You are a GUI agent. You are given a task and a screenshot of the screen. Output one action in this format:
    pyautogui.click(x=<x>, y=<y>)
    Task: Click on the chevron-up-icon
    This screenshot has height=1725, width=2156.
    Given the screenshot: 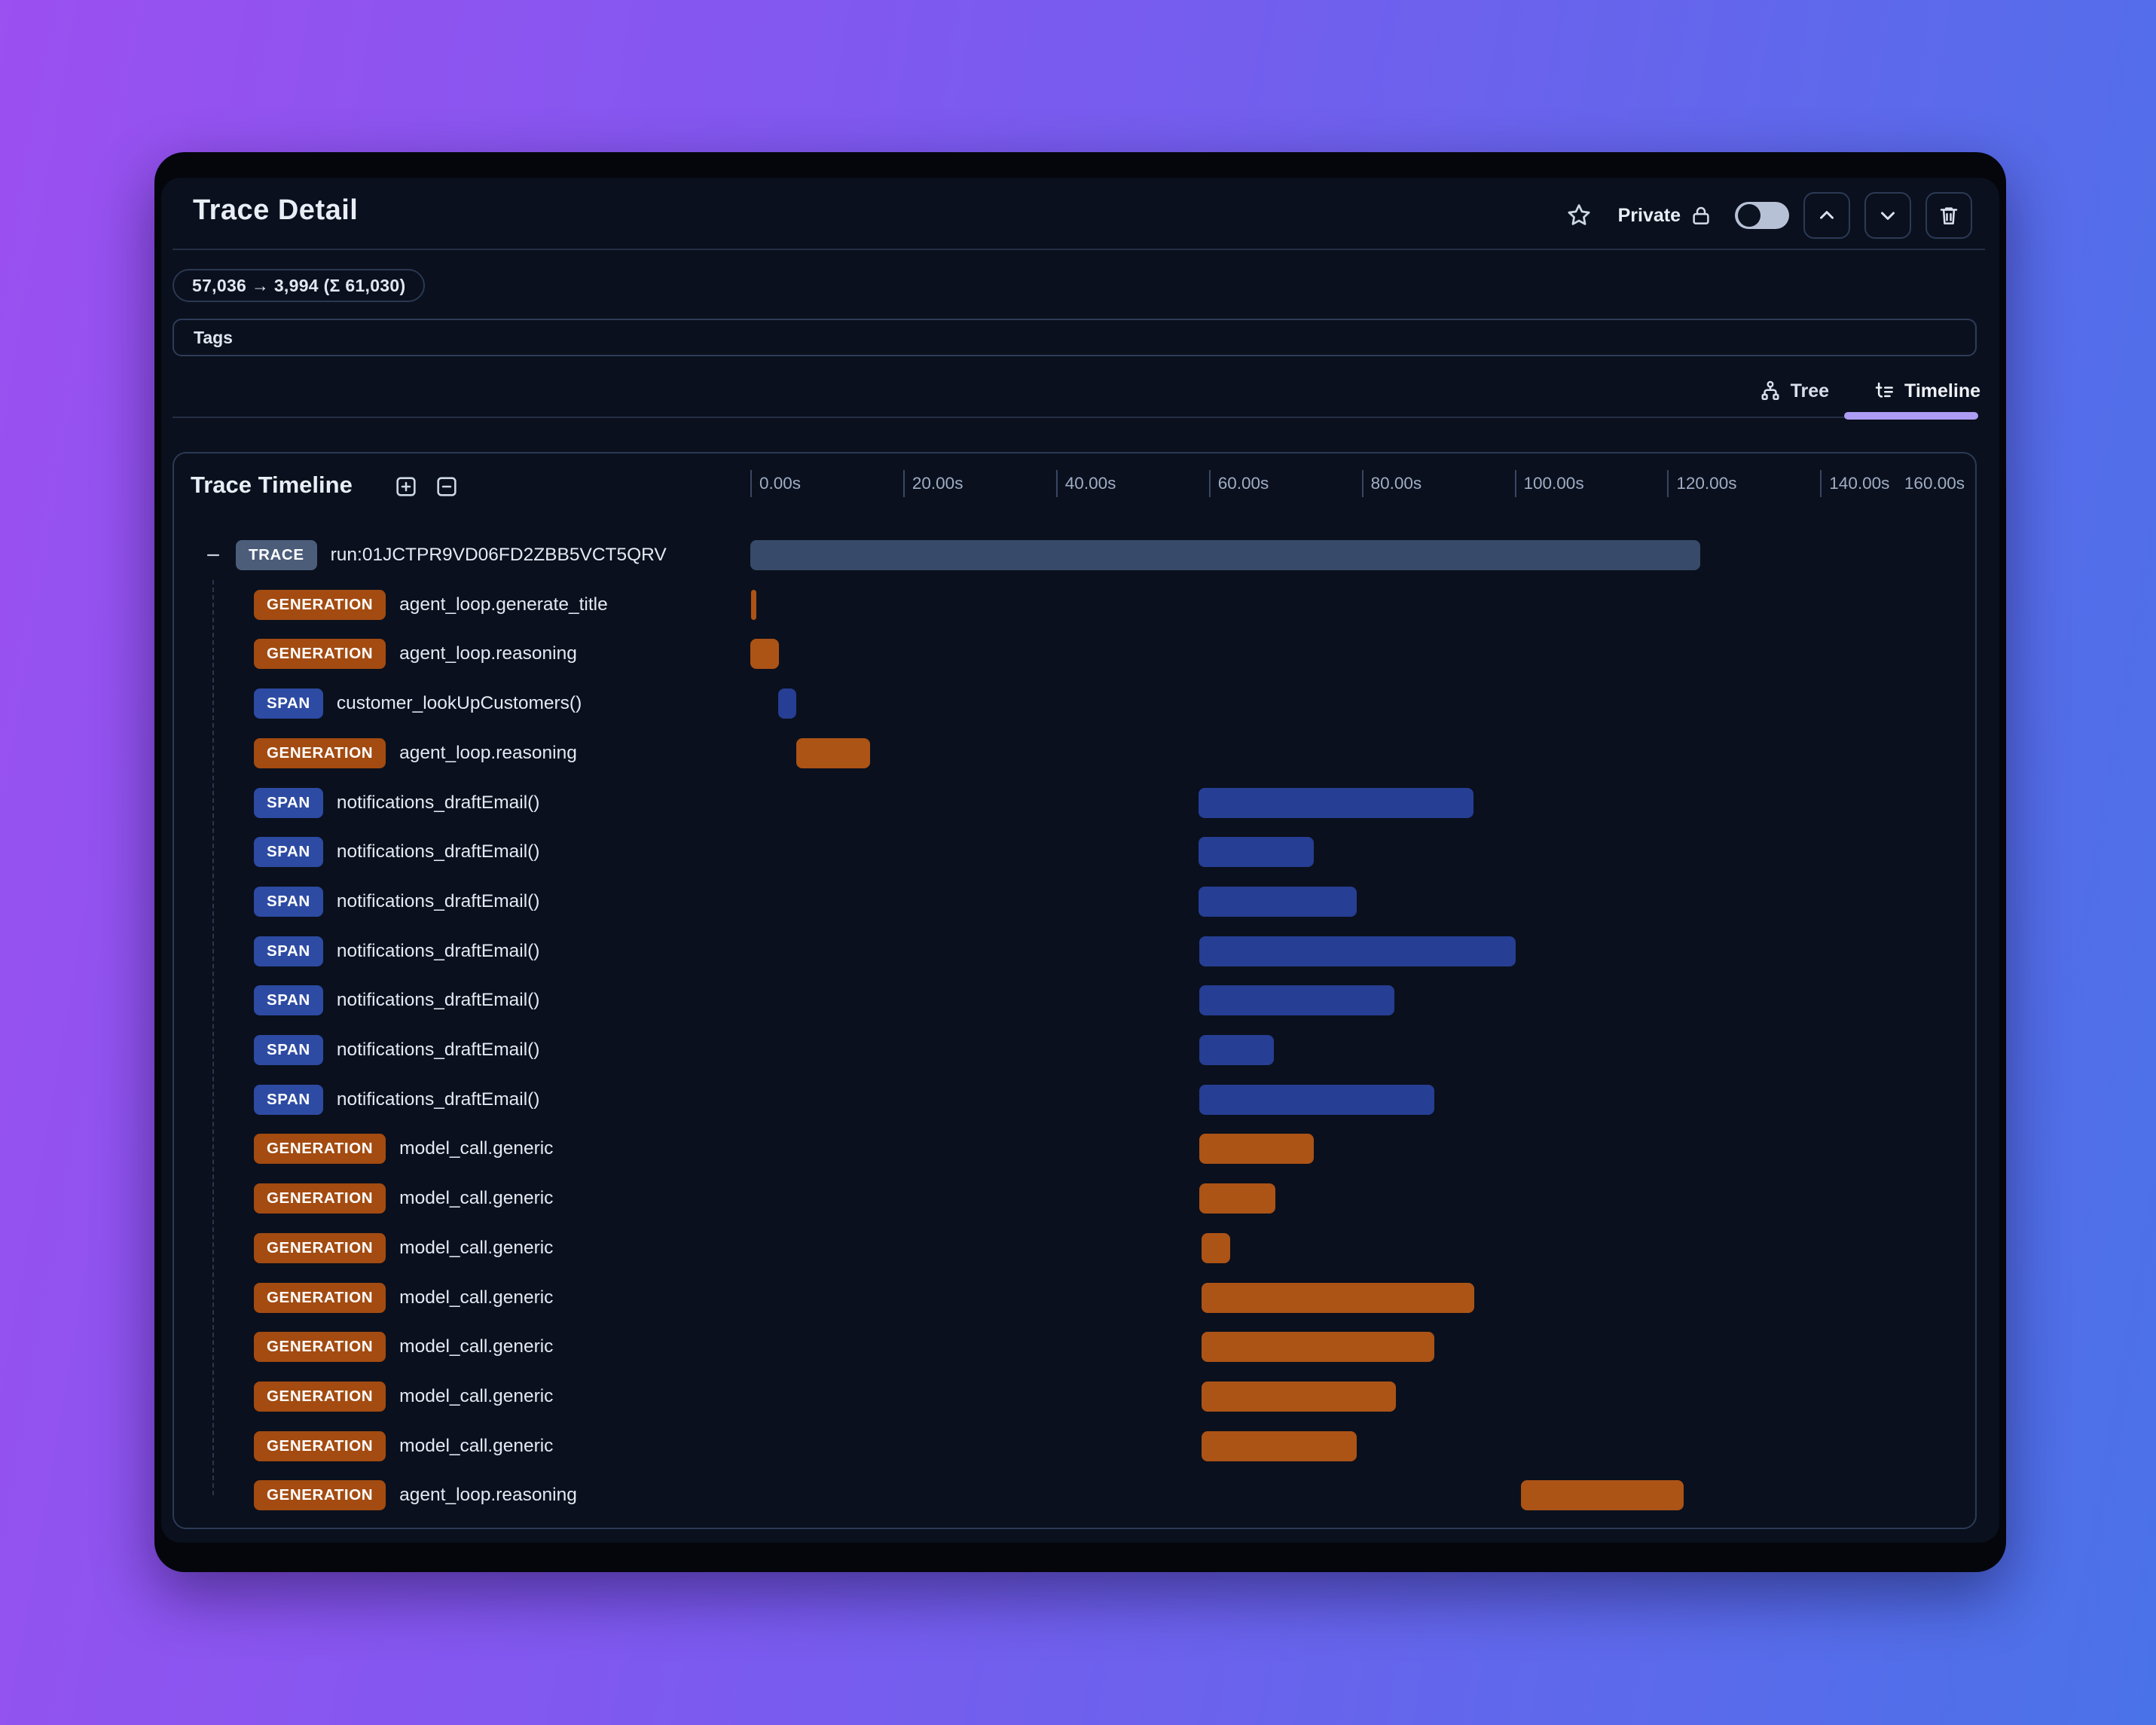 What is the action you would take?
    pyautogui.click(x=1827, y=215)
    